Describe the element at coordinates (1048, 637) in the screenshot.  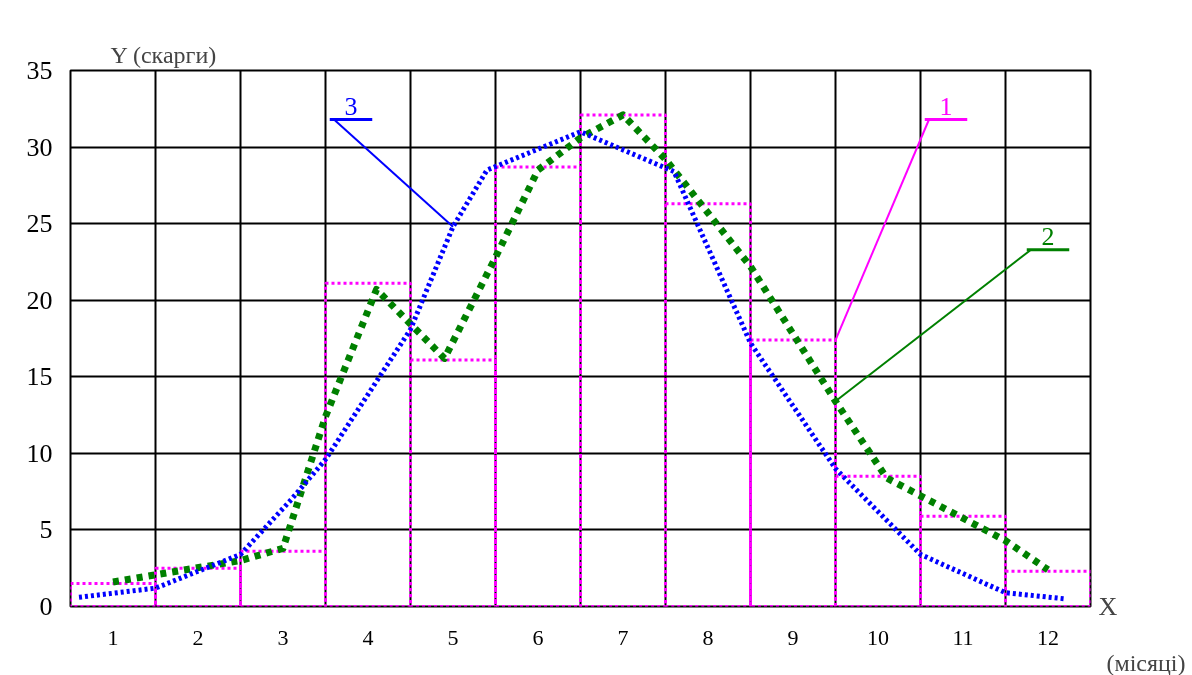
I see `x-tick-label: 12` at that location.